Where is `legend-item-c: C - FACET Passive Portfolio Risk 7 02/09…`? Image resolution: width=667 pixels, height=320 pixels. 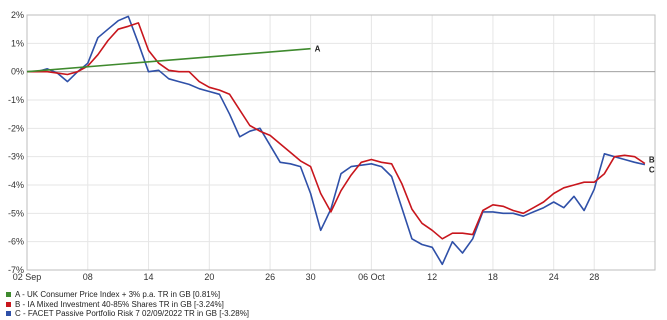
legend-item-c: C - FACET Passive Portfolio Risk 7 02/09… is located at coordinates (127, 314).